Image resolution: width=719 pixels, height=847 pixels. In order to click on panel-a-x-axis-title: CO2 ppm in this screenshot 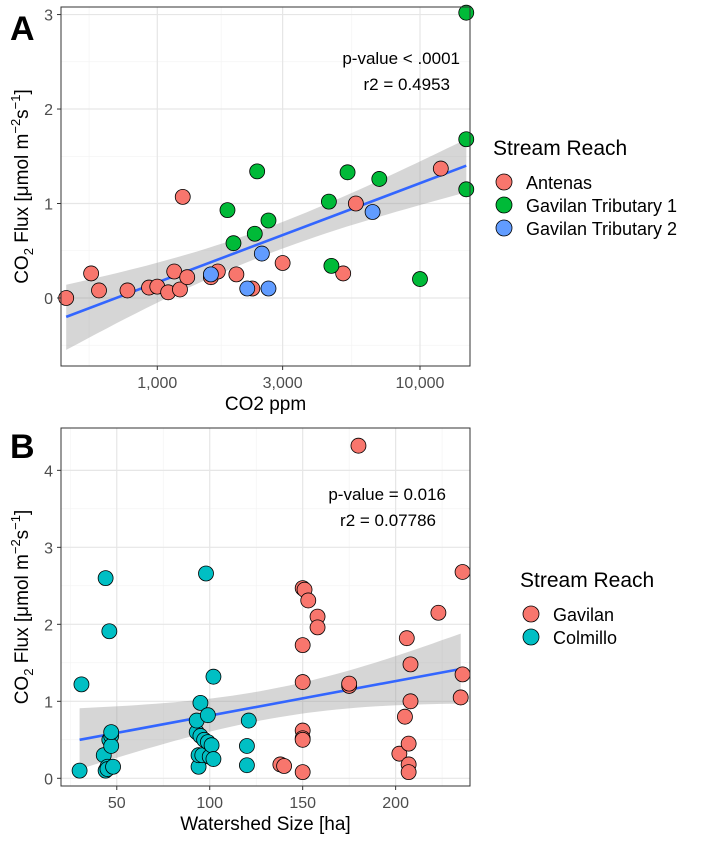, I will do `click(265, 404)`.